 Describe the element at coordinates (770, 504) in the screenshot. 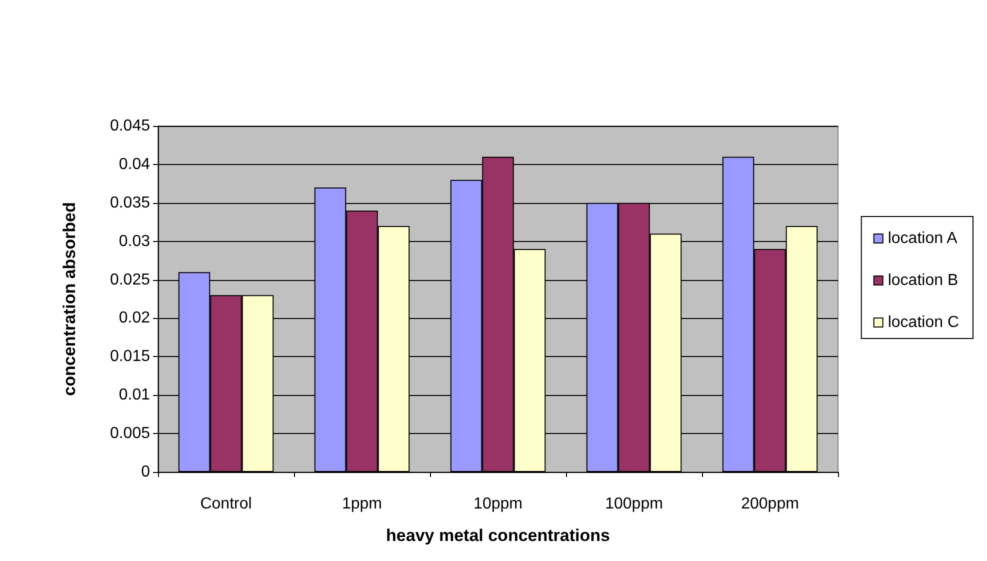

I see `x-tick-label: 200ppm` at that location.